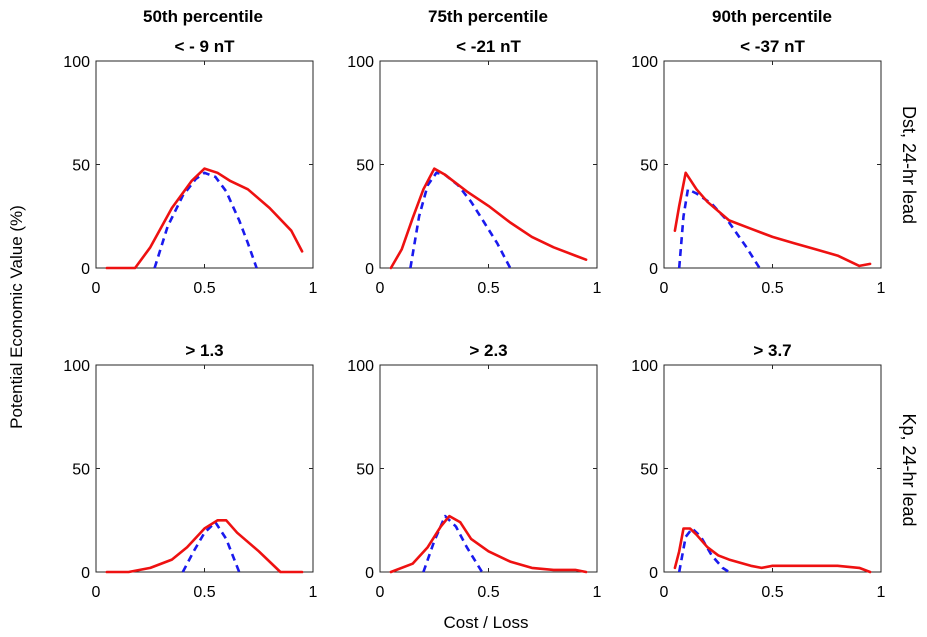 The height and width of the screenshot is (637, 927). What do you see at coordinates (772, 550) in the screenshot?
I see `solid-series-line-kp-90th` at bounding box center [772, 550].